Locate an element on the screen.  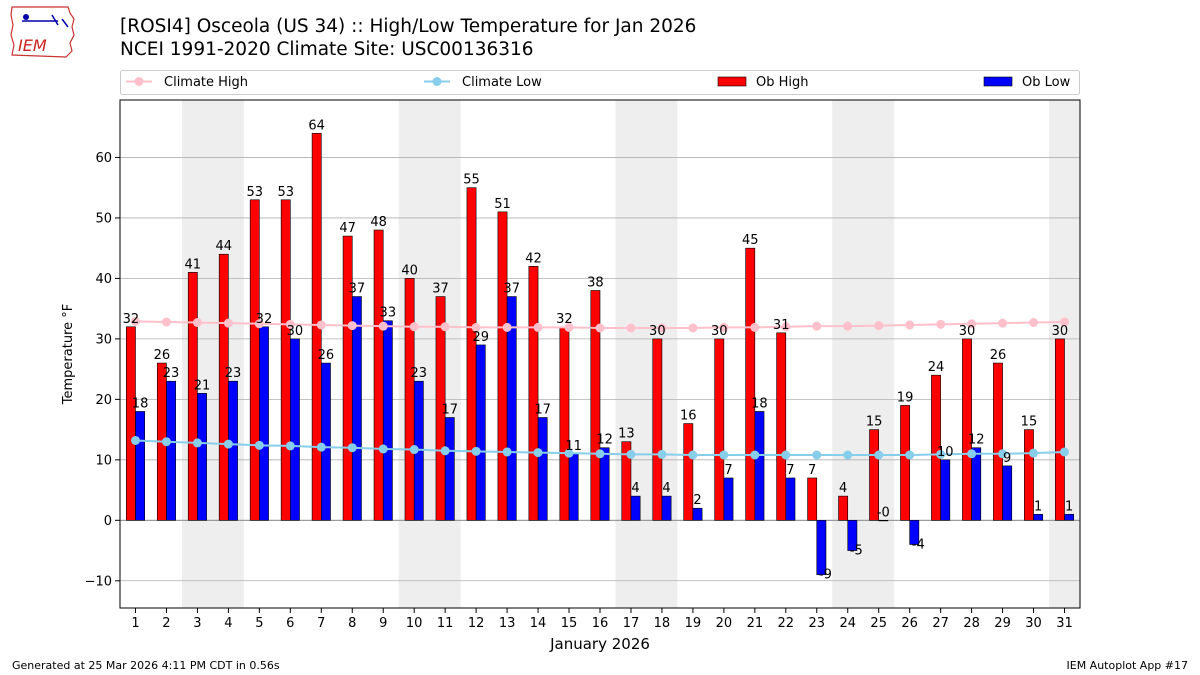
ob-low-bar-label: 17 is located at coordinates (449, 410).